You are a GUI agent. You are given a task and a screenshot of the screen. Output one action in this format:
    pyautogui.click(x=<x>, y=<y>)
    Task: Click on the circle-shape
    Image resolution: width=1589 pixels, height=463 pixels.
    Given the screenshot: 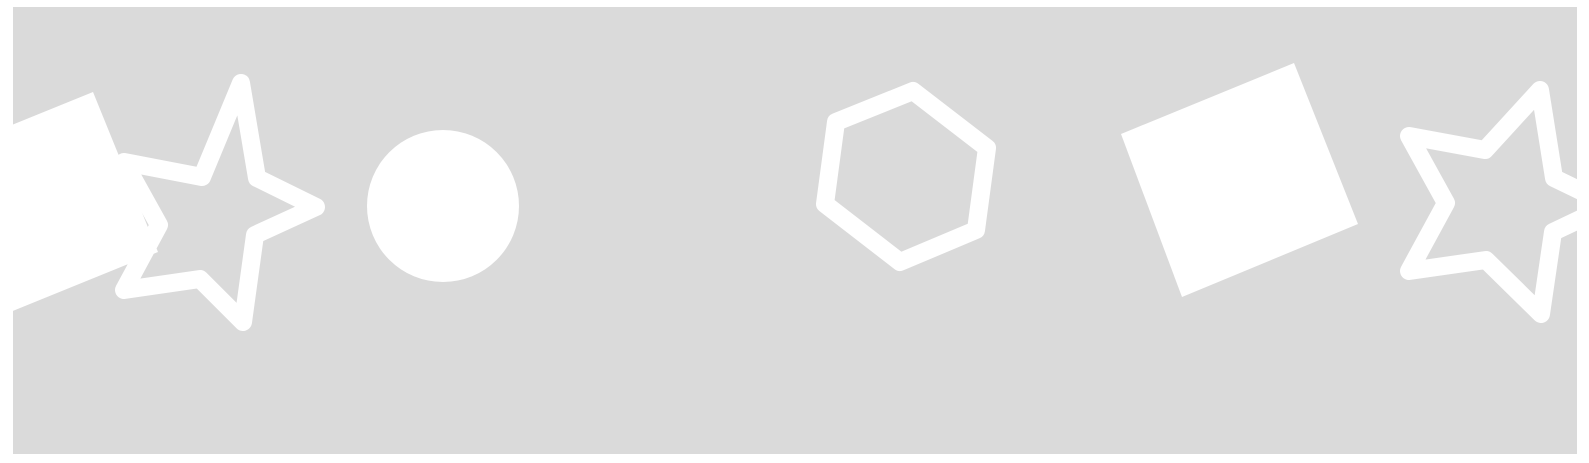 What is the action you would take?
    pyautogui.click(x=443, y=206)
    